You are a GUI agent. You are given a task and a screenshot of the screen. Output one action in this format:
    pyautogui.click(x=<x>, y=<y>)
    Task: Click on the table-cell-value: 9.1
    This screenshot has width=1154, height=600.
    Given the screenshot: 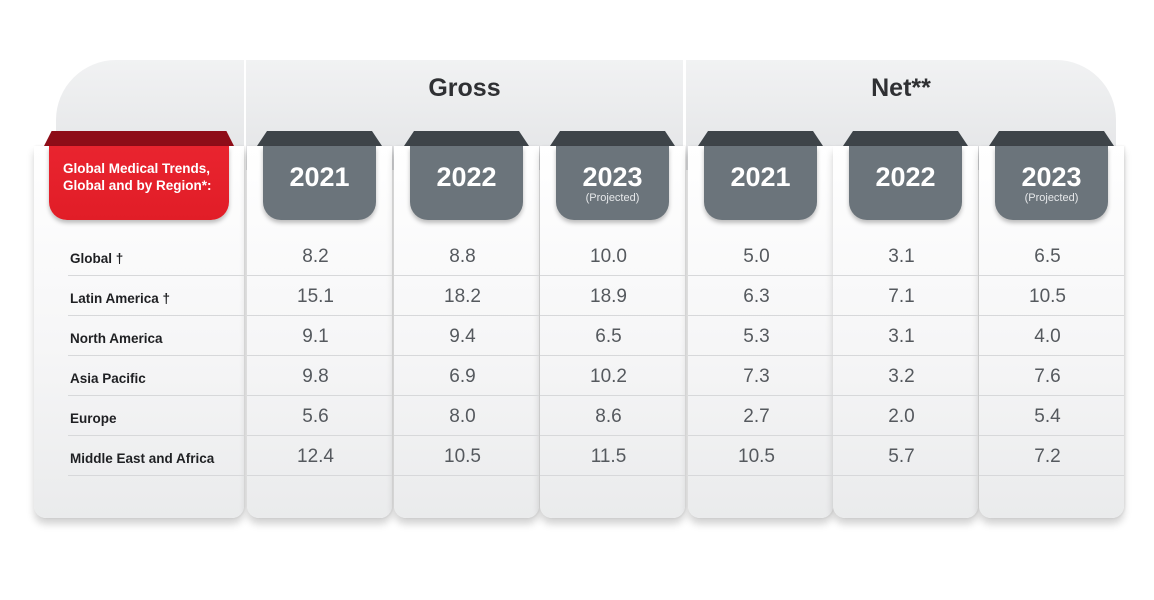 What is the action you would take?
    pyautogui.click(x=315, y=336)
    